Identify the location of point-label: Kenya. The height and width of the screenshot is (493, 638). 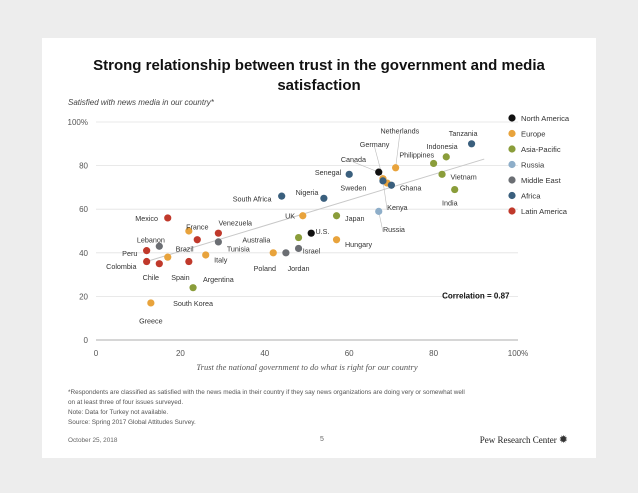
(397, 207).